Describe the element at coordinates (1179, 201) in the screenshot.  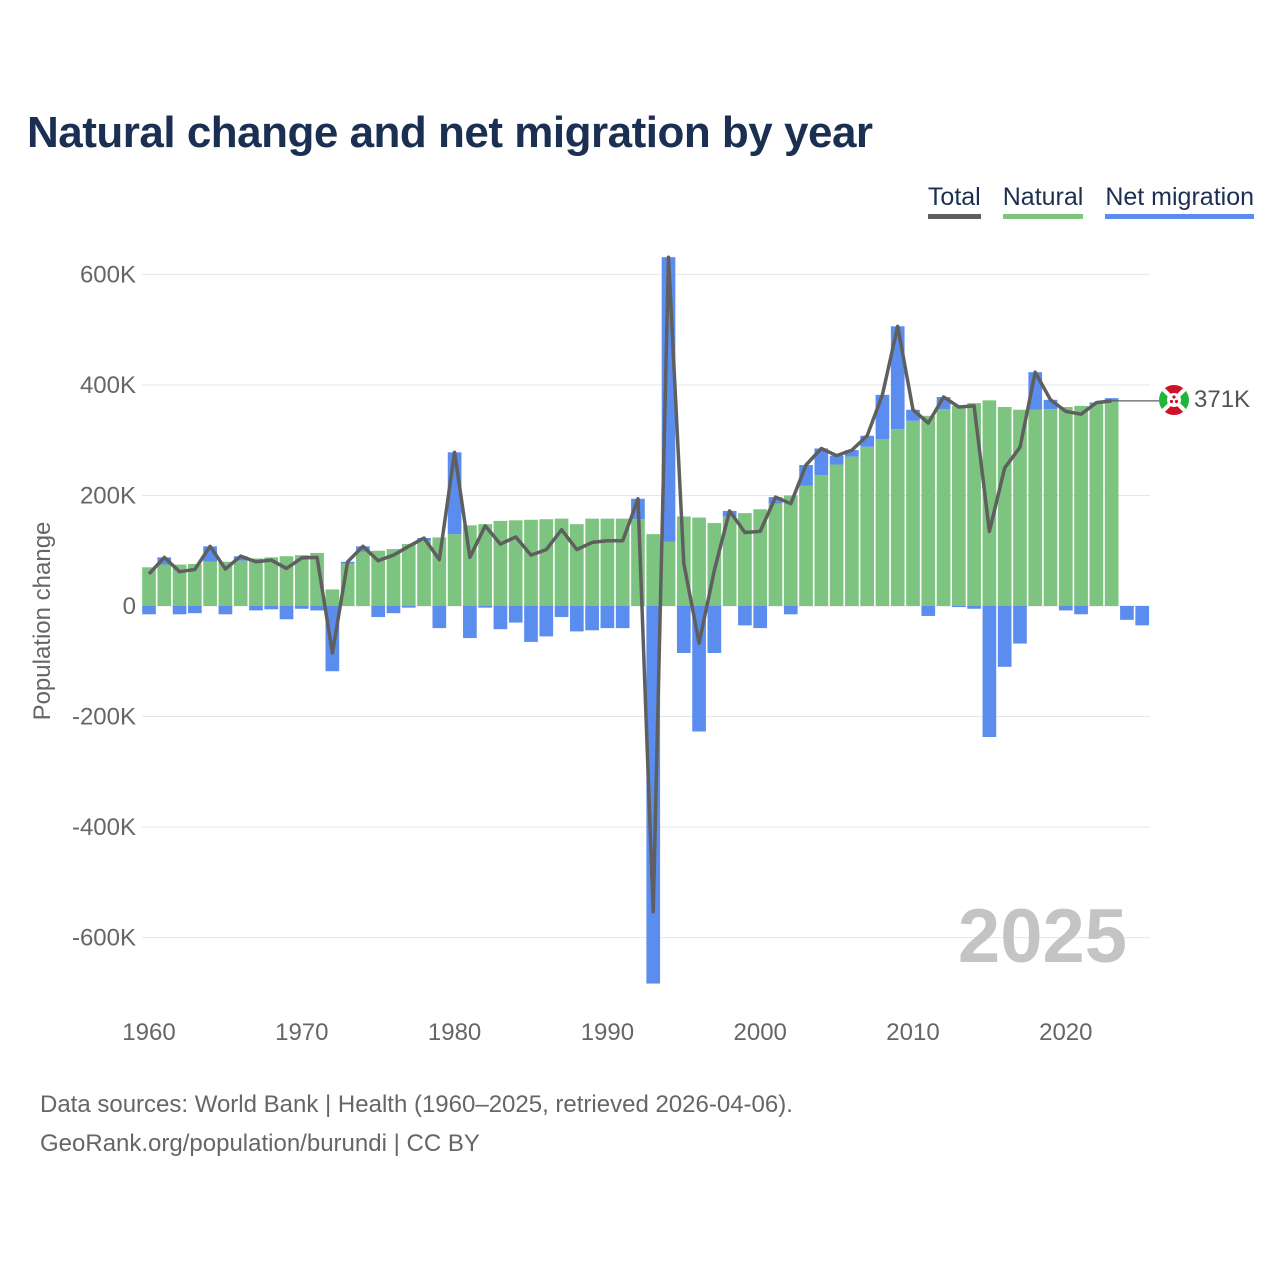
I see `legend-net-migration: Net migration` at that location.